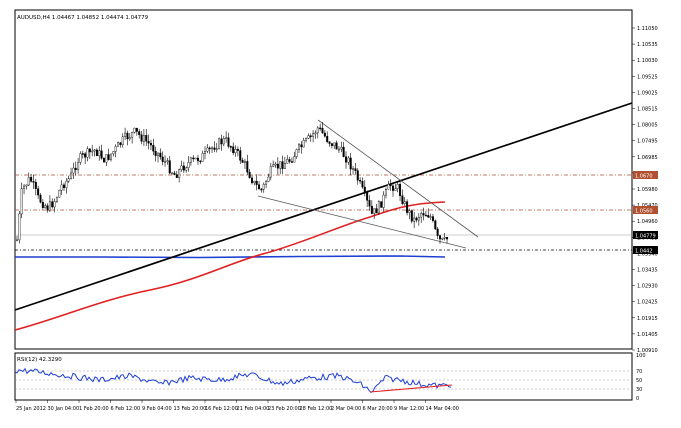 This screenshot has height=428, width=681. What do you see at coordinates (647, 142) in the screenshot?
I see `price-label: 1.07495` at bounding box center [647, 142].